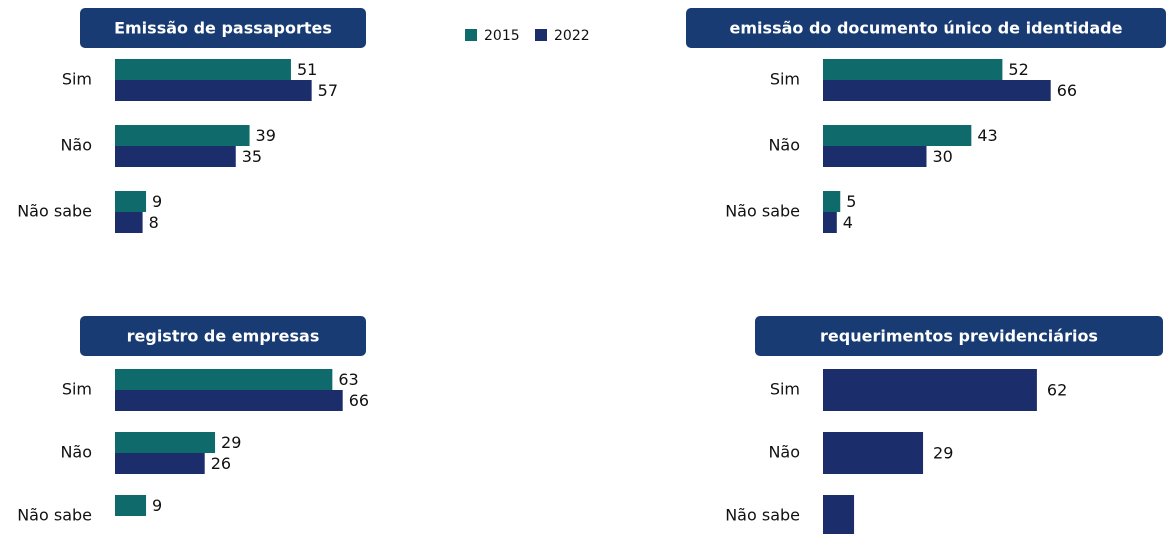 The height and width of the screenshot is (534, 1166). I want to click on value-label: 57, so click(328, 90).